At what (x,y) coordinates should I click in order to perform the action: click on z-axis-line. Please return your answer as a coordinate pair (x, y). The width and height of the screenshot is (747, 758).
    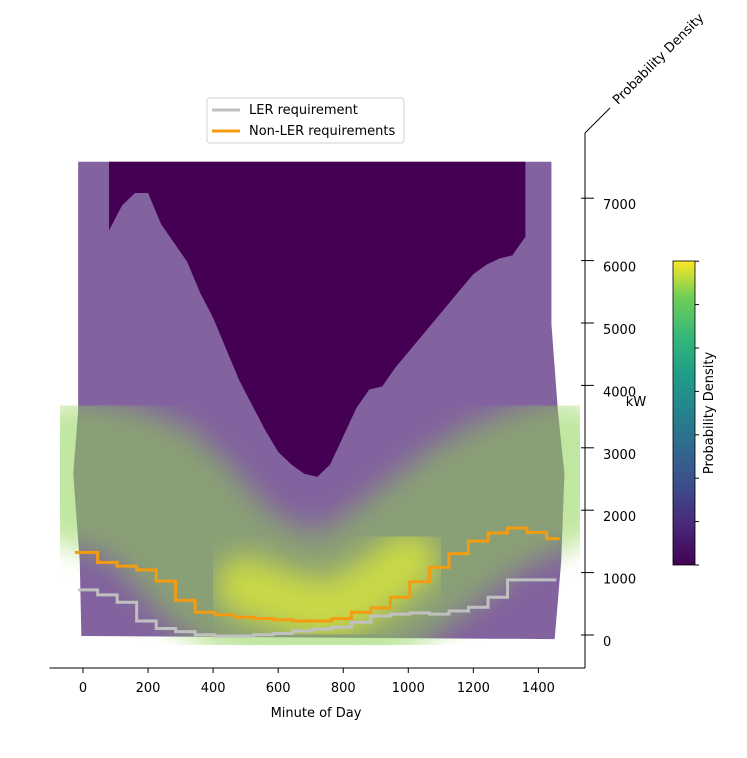
    Looking at the image, I should click on (597, 120).